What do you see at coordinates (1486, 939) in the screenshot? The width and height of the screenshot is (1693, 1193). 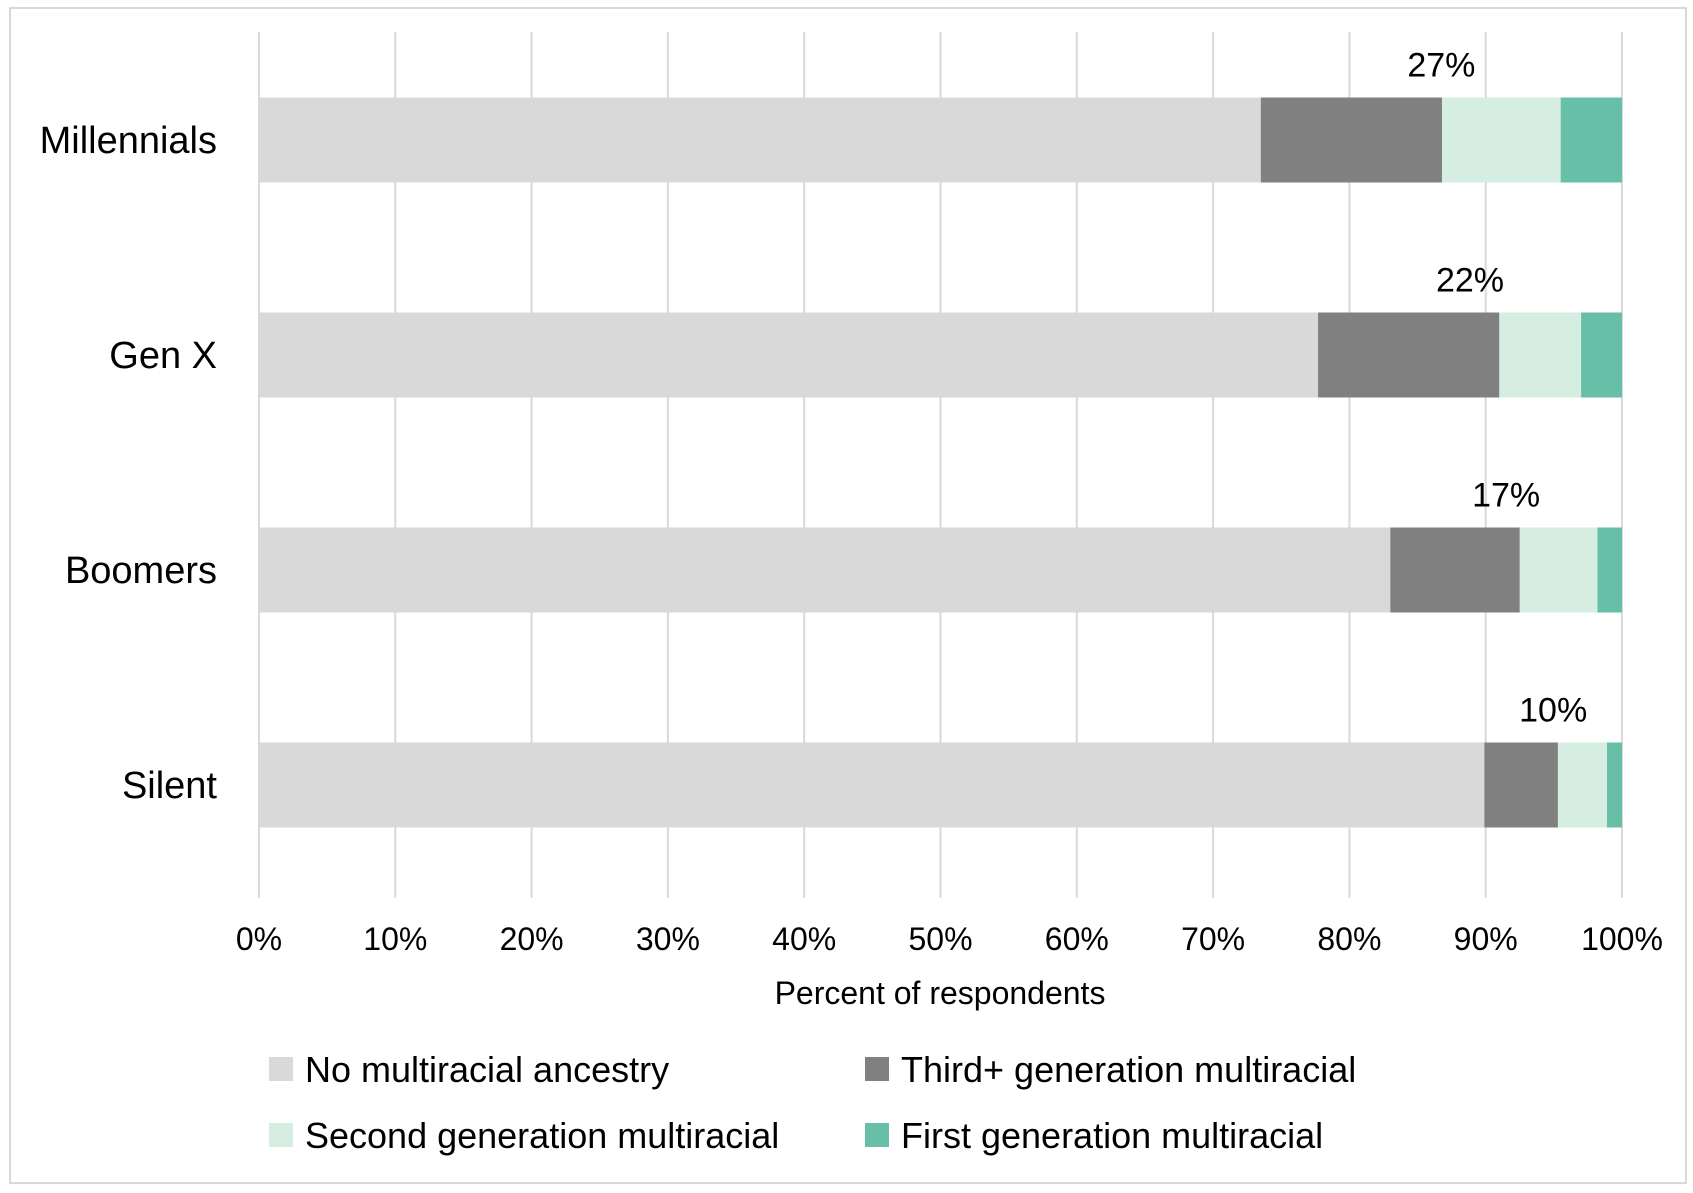 I see `x-tick-label: 90%` at bounding box center [1486, 939].